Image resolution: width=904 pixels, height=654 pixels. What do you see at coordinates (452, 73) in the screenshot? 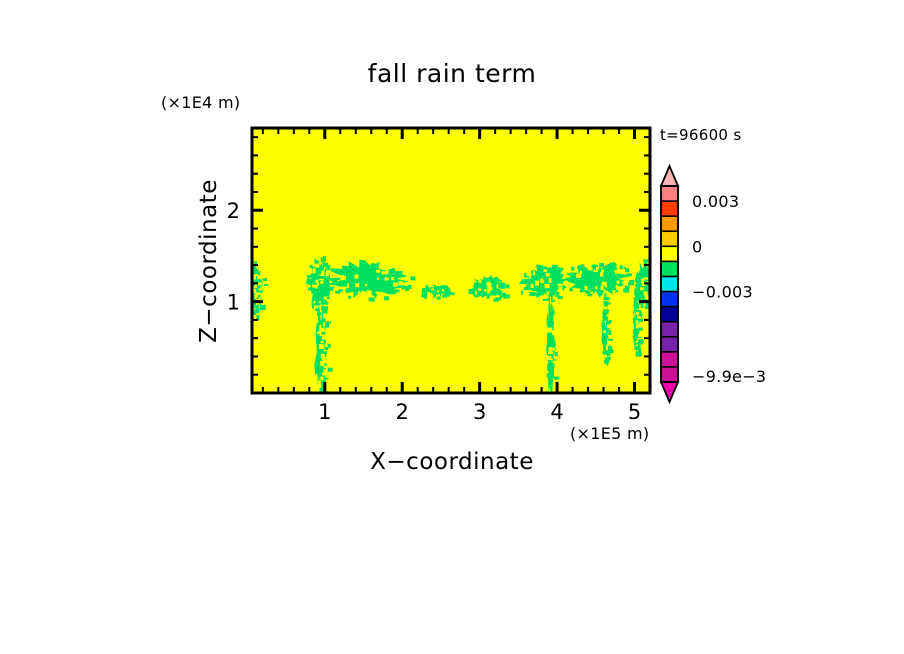
I see `chart-title: fall rain term` at bounding box center [452, 73].